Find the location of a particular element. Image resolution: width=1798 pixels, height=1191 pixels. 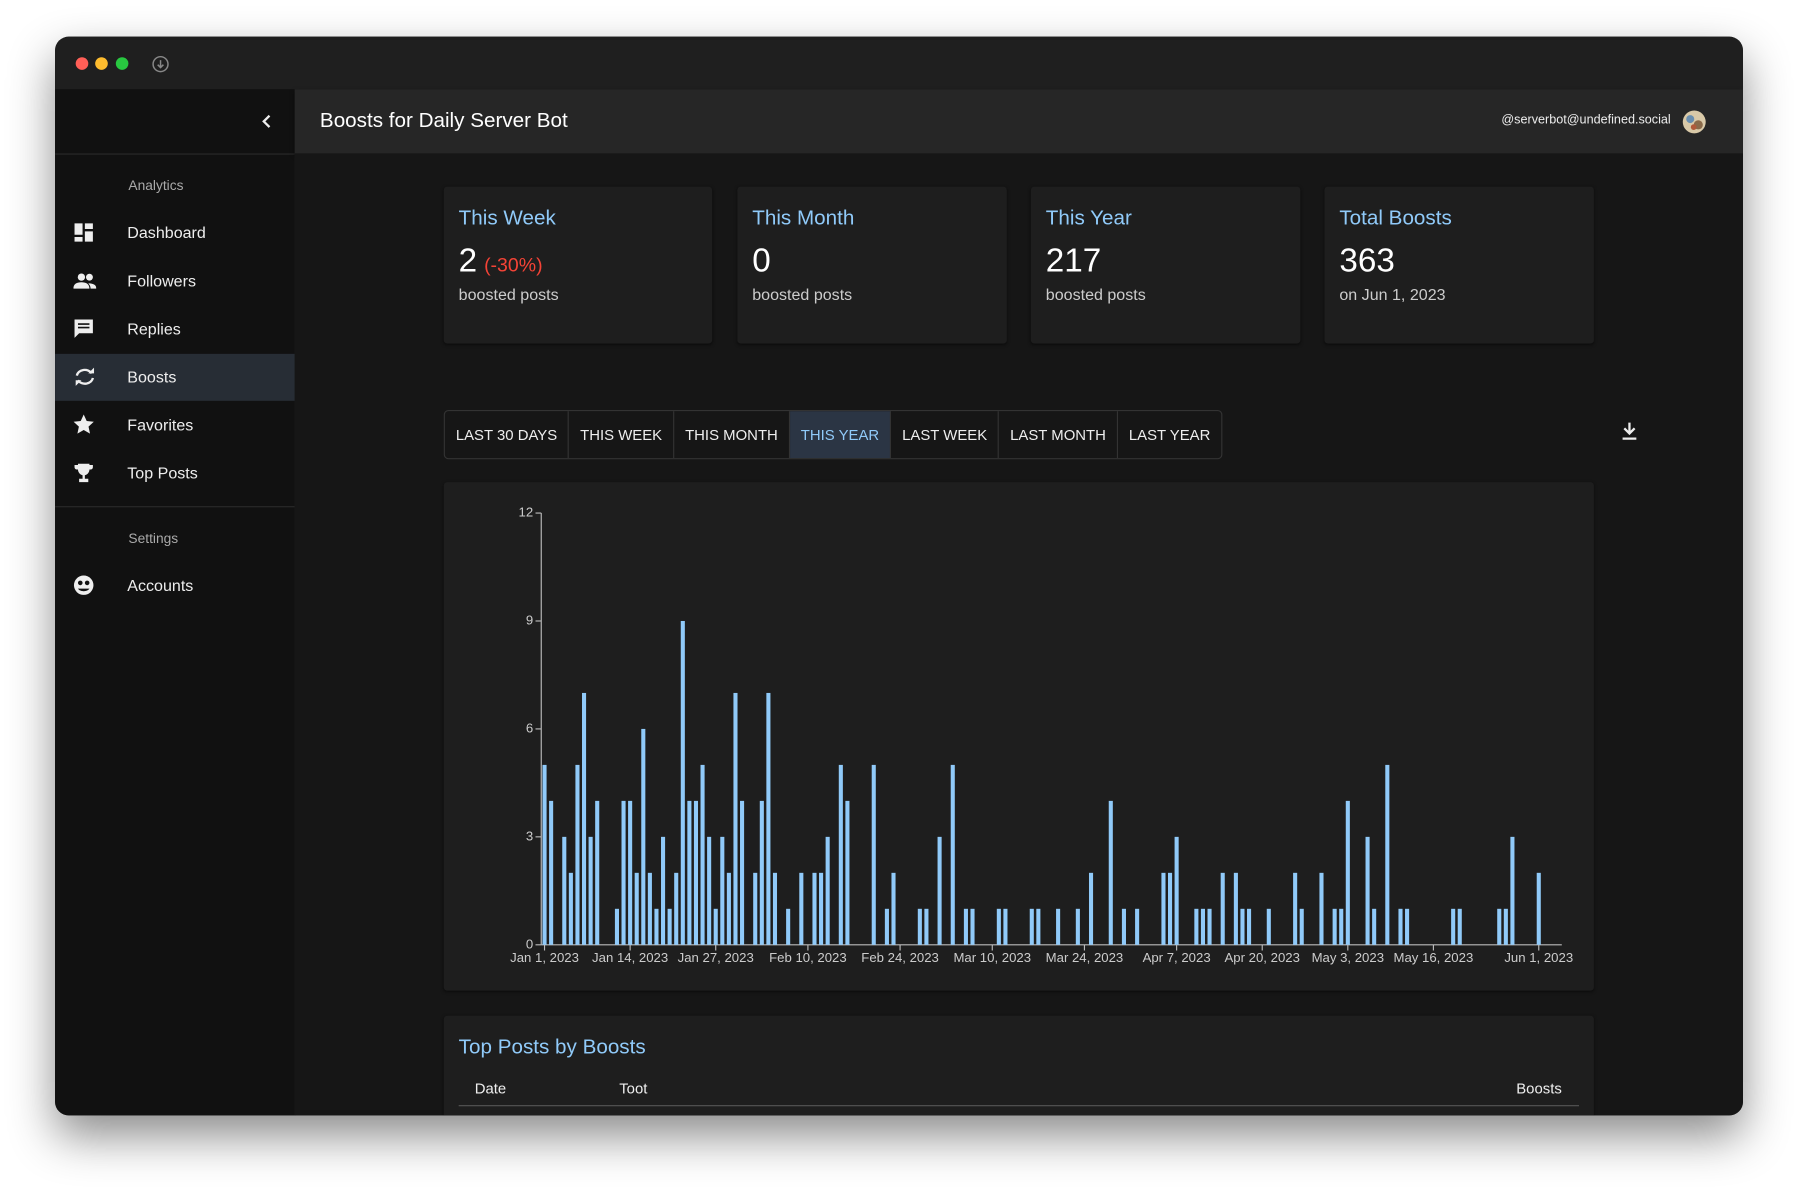

y-tick-label: 3 is located at coordinates (529, 835).